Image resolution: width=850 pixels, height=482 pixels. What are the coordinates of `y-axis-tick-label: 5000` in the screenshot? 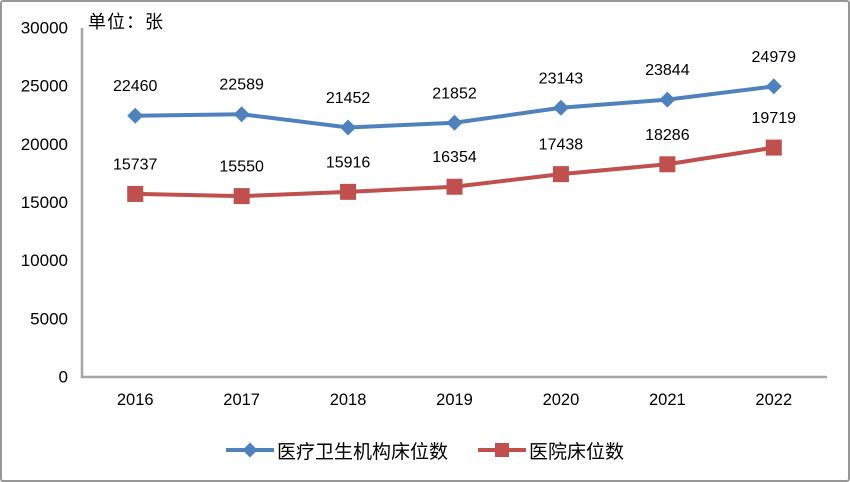 It's located at (49, 318).